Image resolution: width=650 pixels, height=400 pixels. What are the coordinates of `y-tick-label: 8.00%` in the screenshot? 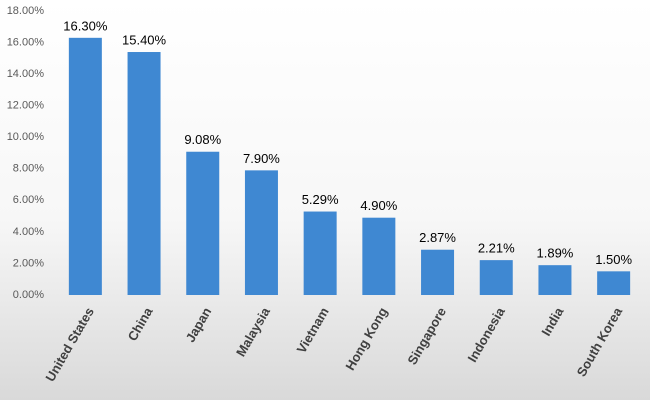 It's located at (28, 169).